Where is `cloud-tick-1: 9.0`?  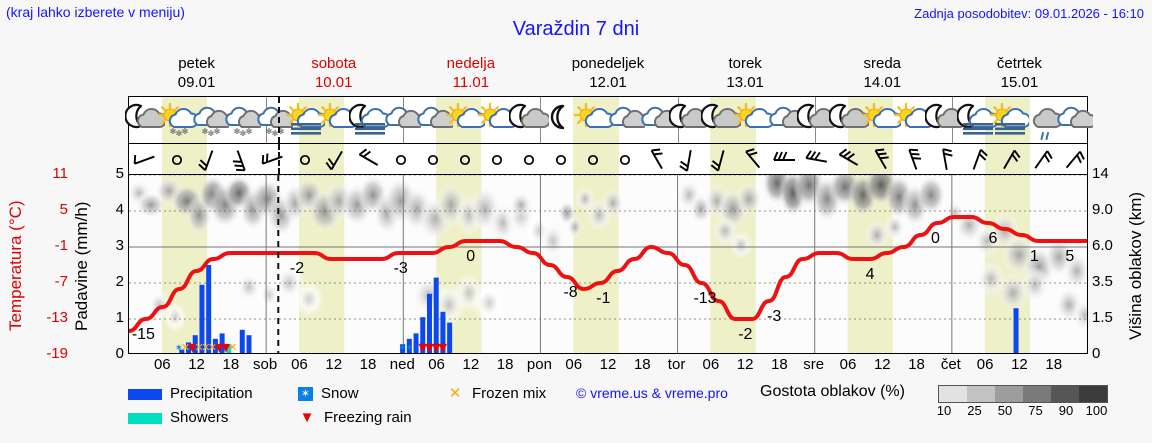
cloud-tick-1: 9.0 is located at coordinates (1102, 209).